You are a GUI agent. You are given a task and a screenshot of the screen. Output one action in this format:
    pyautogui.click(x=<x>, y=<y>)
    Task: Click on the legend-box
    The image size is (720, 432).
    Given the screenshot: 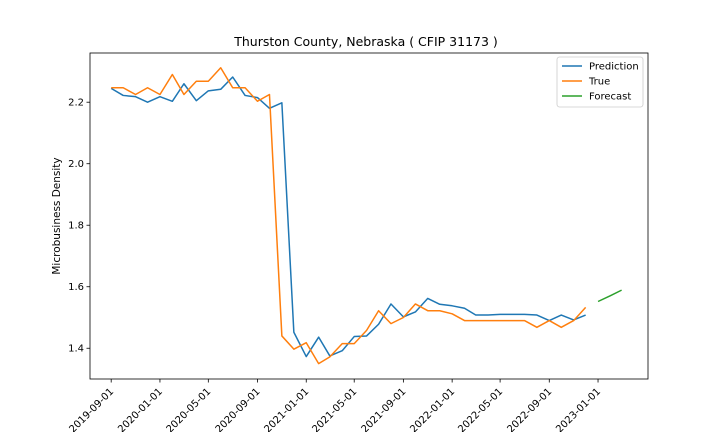 What is the action you would take?
    pyautogui.click(x=600, y=82)
    